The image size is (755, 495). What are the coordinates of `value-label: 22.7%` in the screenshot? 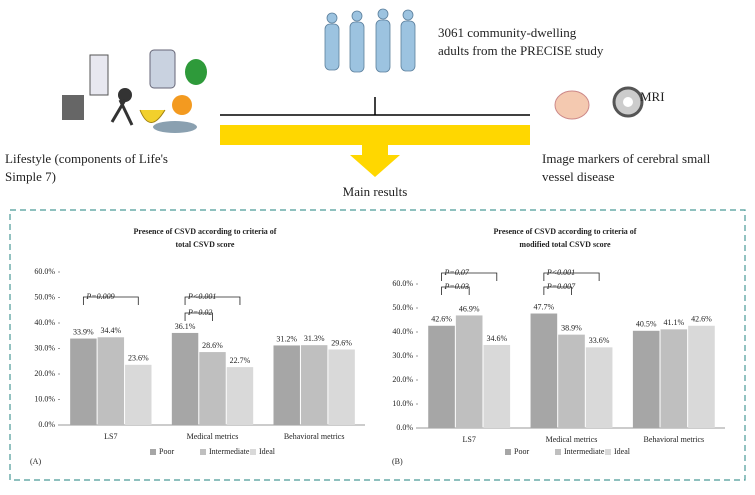 It's located at (240, 360).